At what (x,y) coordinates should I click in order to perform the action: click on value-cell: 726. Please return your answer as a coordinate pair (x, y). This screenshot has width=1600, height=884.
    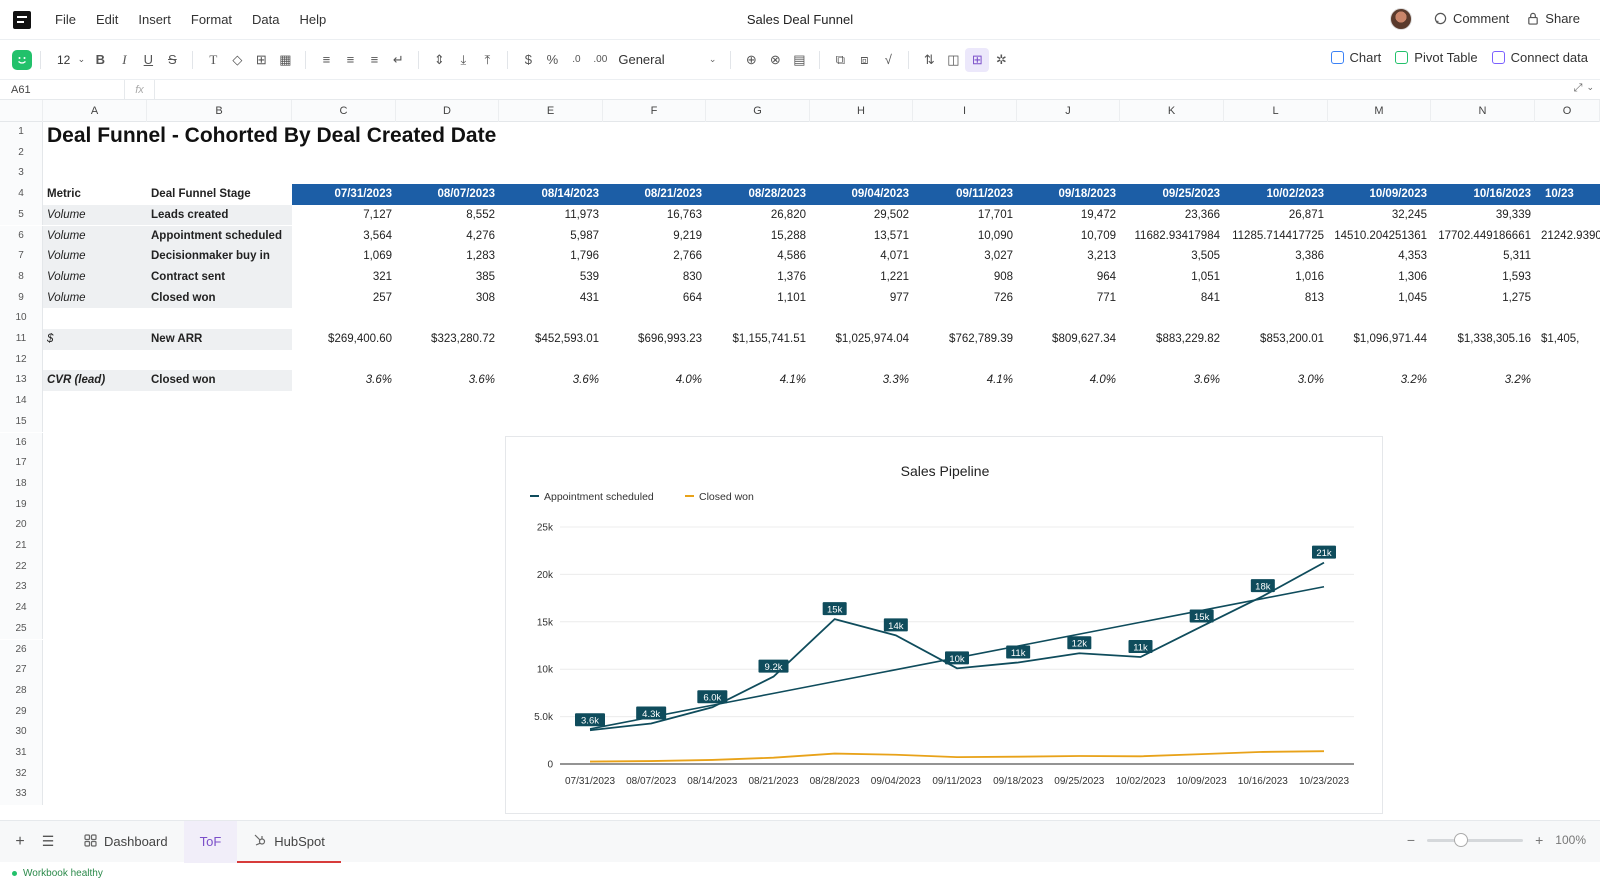
    Looking at the image, I should click on (1003, 297).